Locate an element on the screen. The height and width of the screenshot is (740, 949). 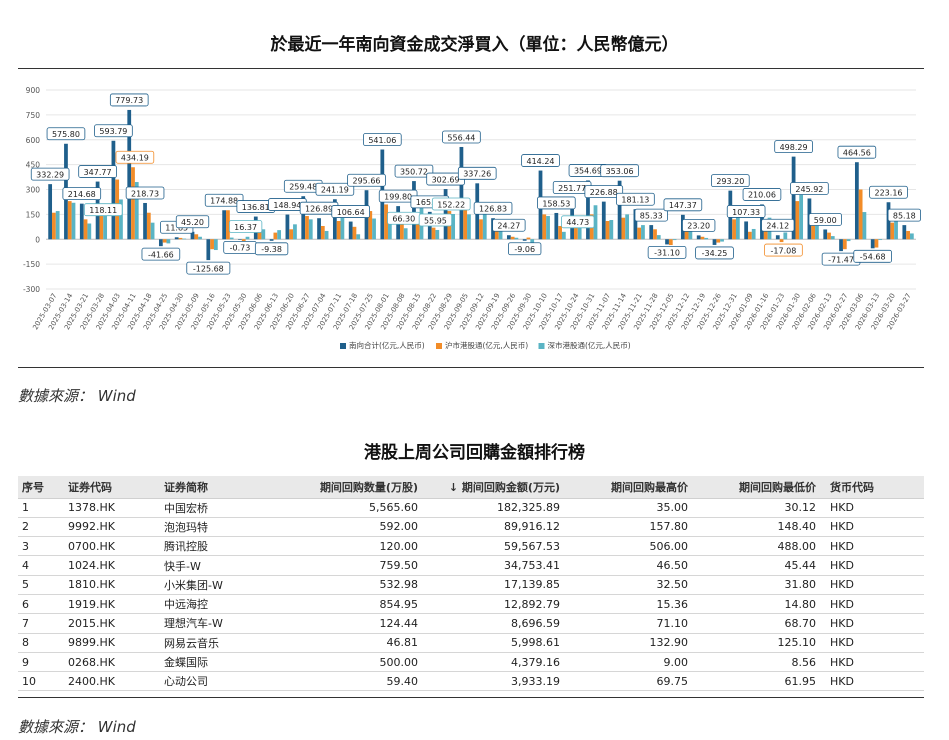
data-label-text: 347.77 is located at coordinates (98, 172).